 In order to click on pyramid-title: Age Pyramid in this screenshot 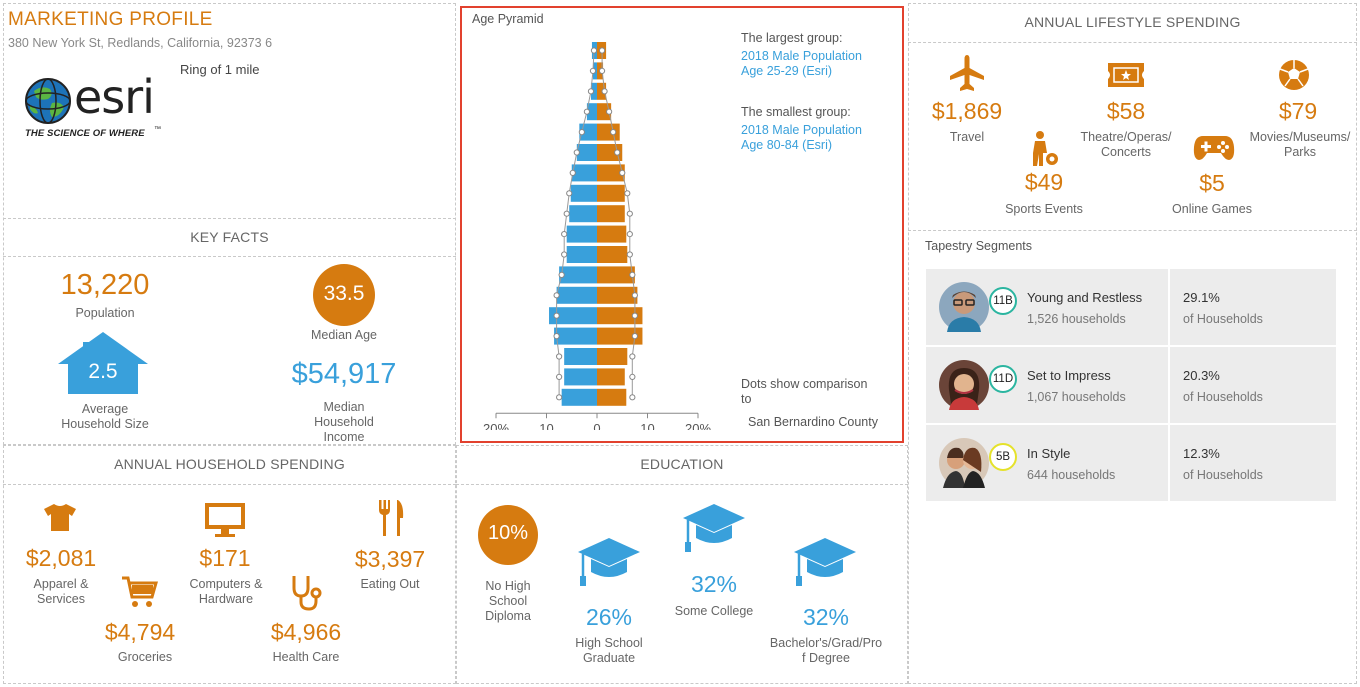, I will do `click(508, 19)`.